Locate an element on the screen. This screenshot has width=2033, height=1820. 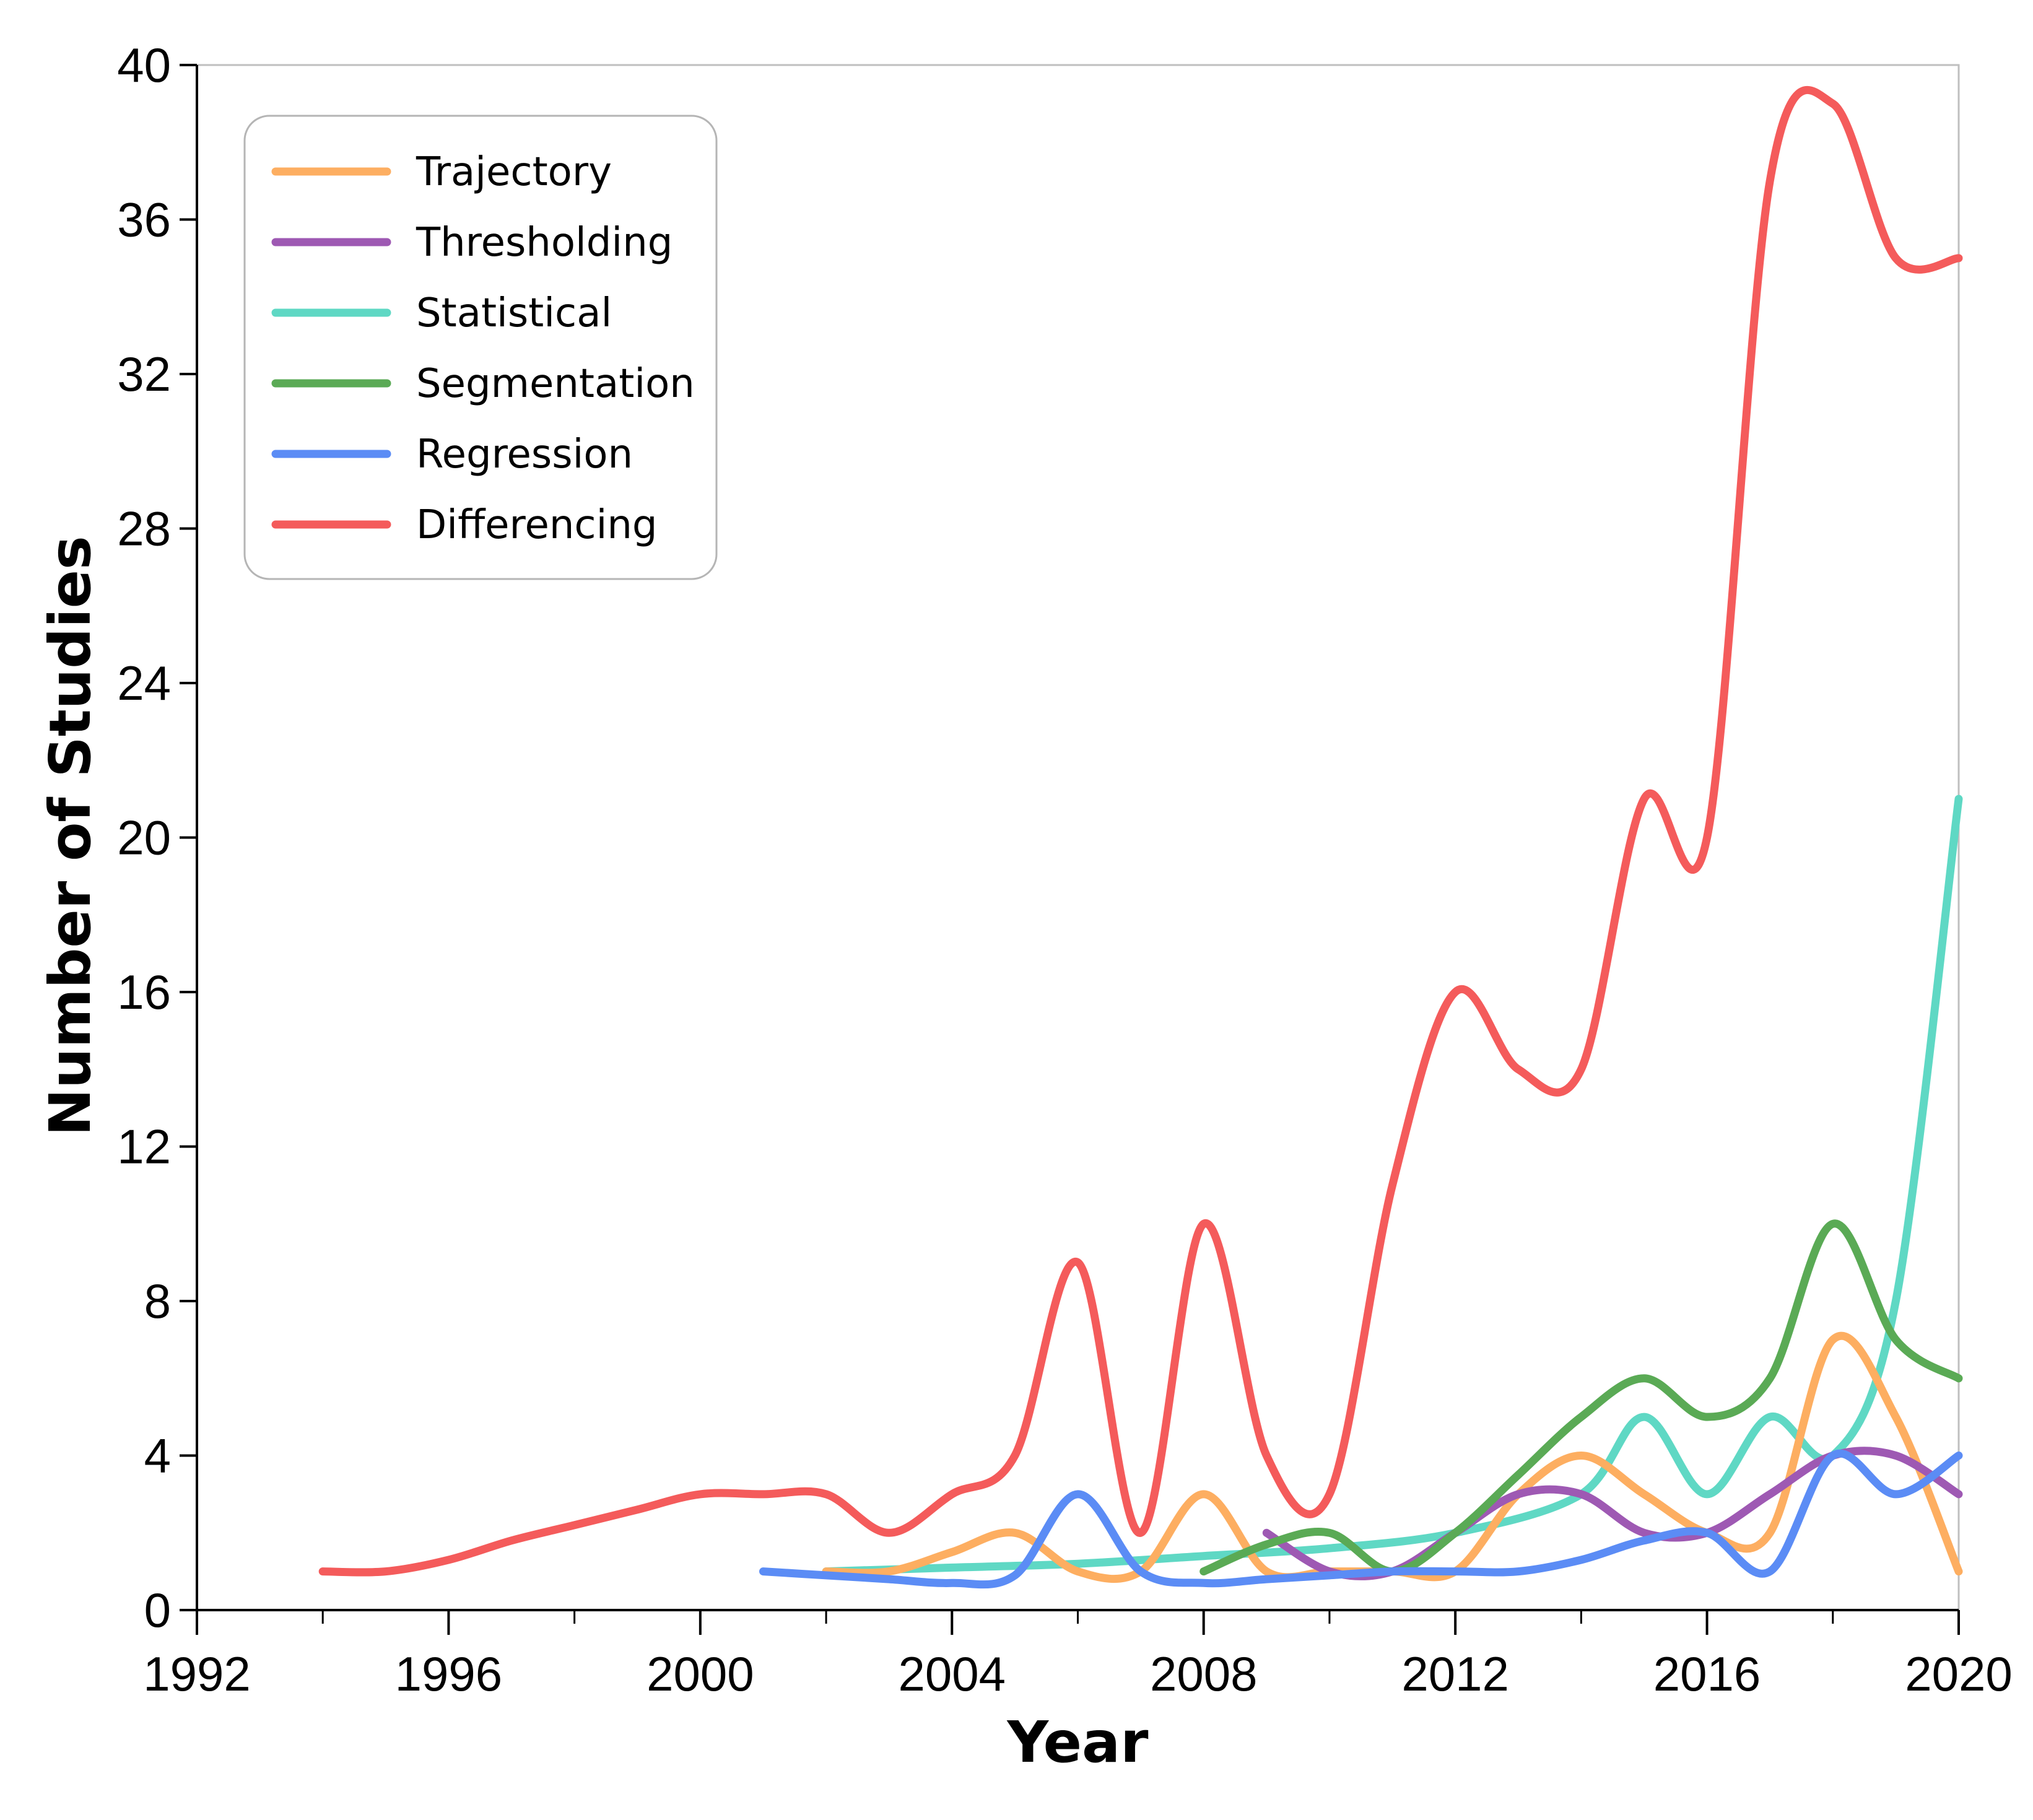
y-tick-label: 12 is located at coordinates (144, 1147).